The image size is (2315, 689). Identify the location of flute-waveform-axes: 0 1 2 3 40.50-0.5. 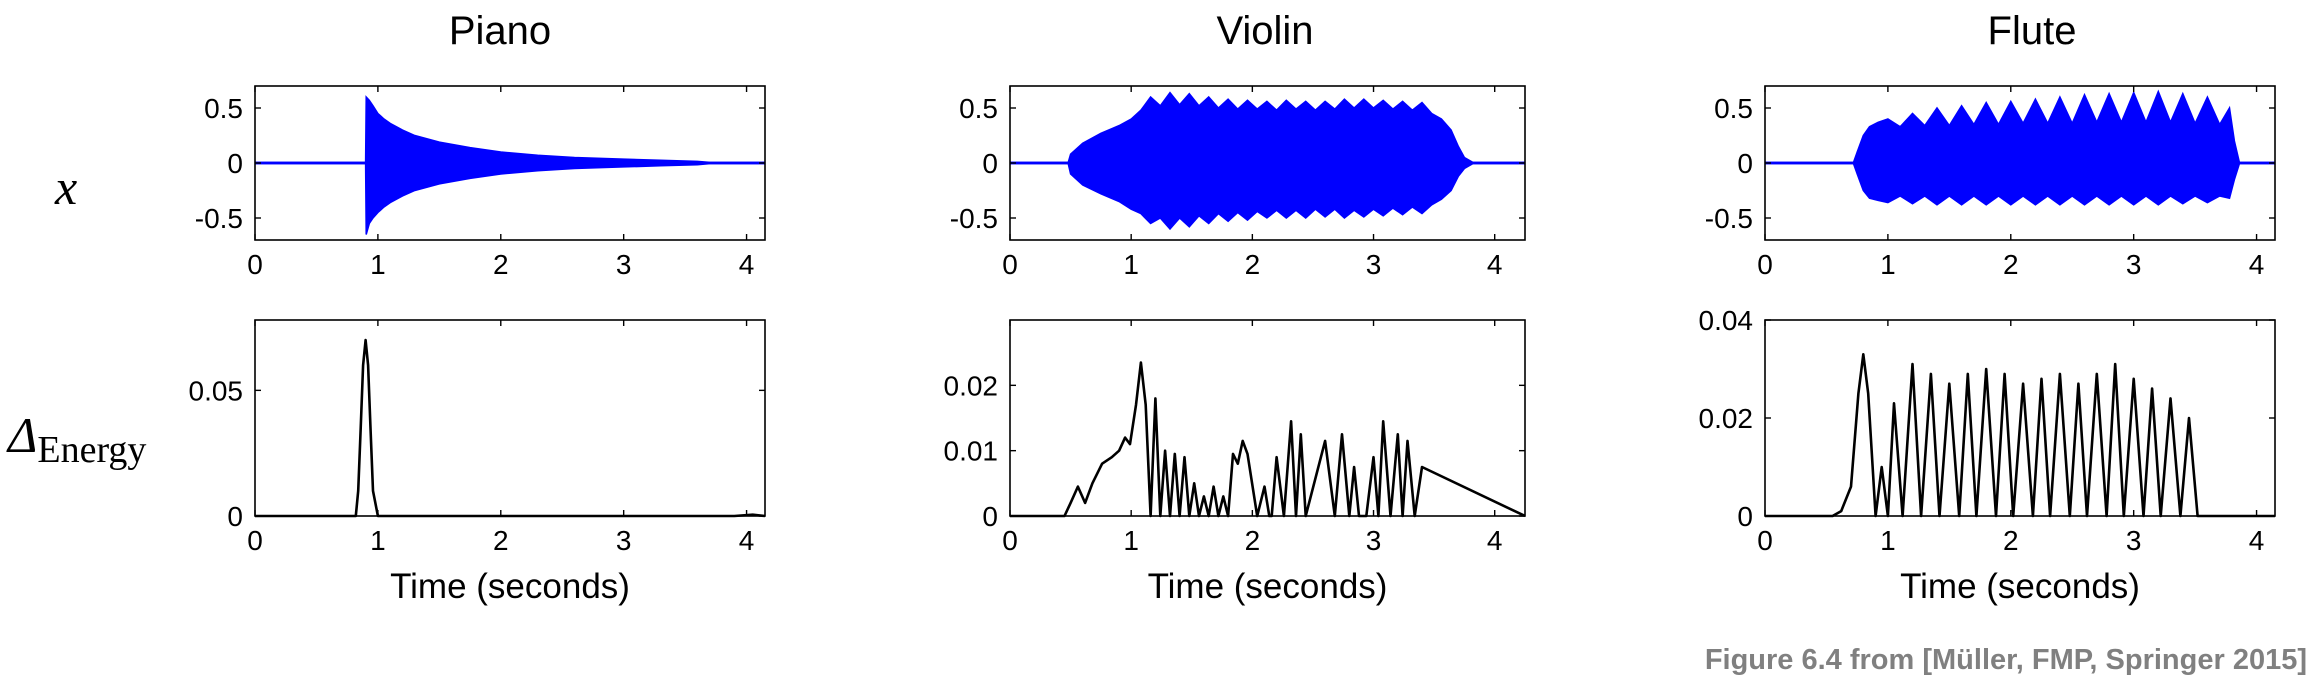
(1990, 182).